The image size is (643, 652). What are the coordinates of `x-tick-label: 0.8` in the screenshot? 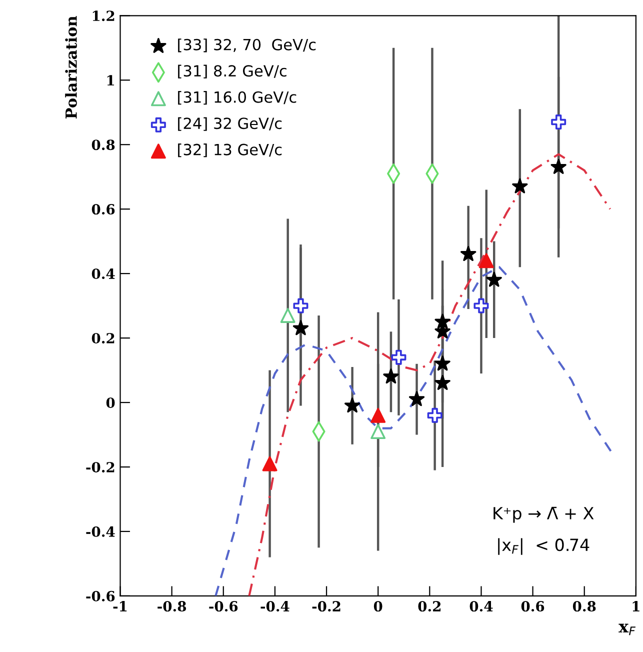 It's located at (584, 606).